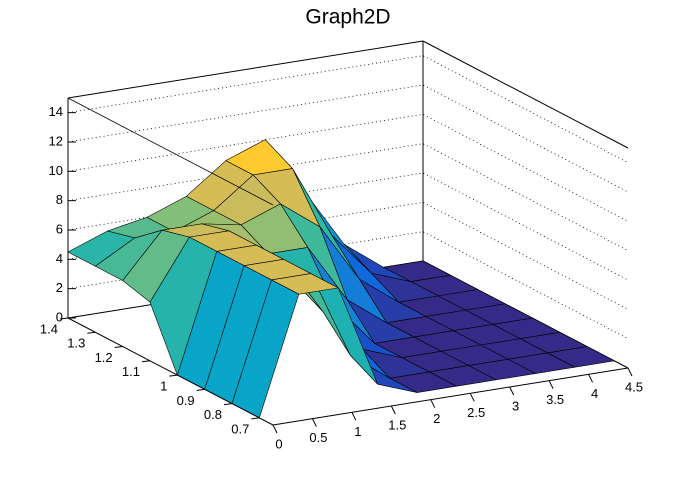 The image size is (696, 477). I want to click on x-axis, so click(450, 396).